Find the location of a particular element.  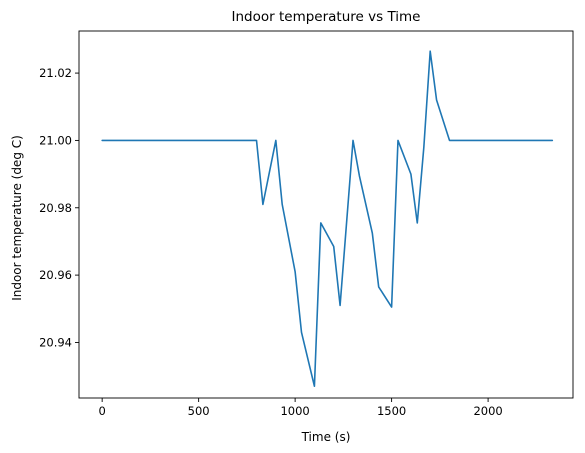

chart-title: Indoor temperature vs Time is located at coordinates (326, 17).